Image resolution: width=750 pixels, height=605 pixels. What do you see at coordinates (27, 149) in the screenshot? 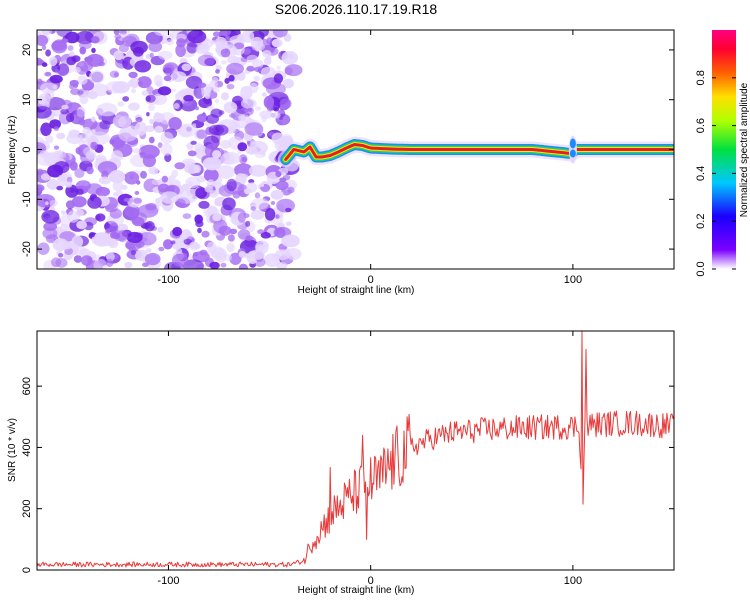
I see `y-tick-label: 0` at bounding box center [27, 149].